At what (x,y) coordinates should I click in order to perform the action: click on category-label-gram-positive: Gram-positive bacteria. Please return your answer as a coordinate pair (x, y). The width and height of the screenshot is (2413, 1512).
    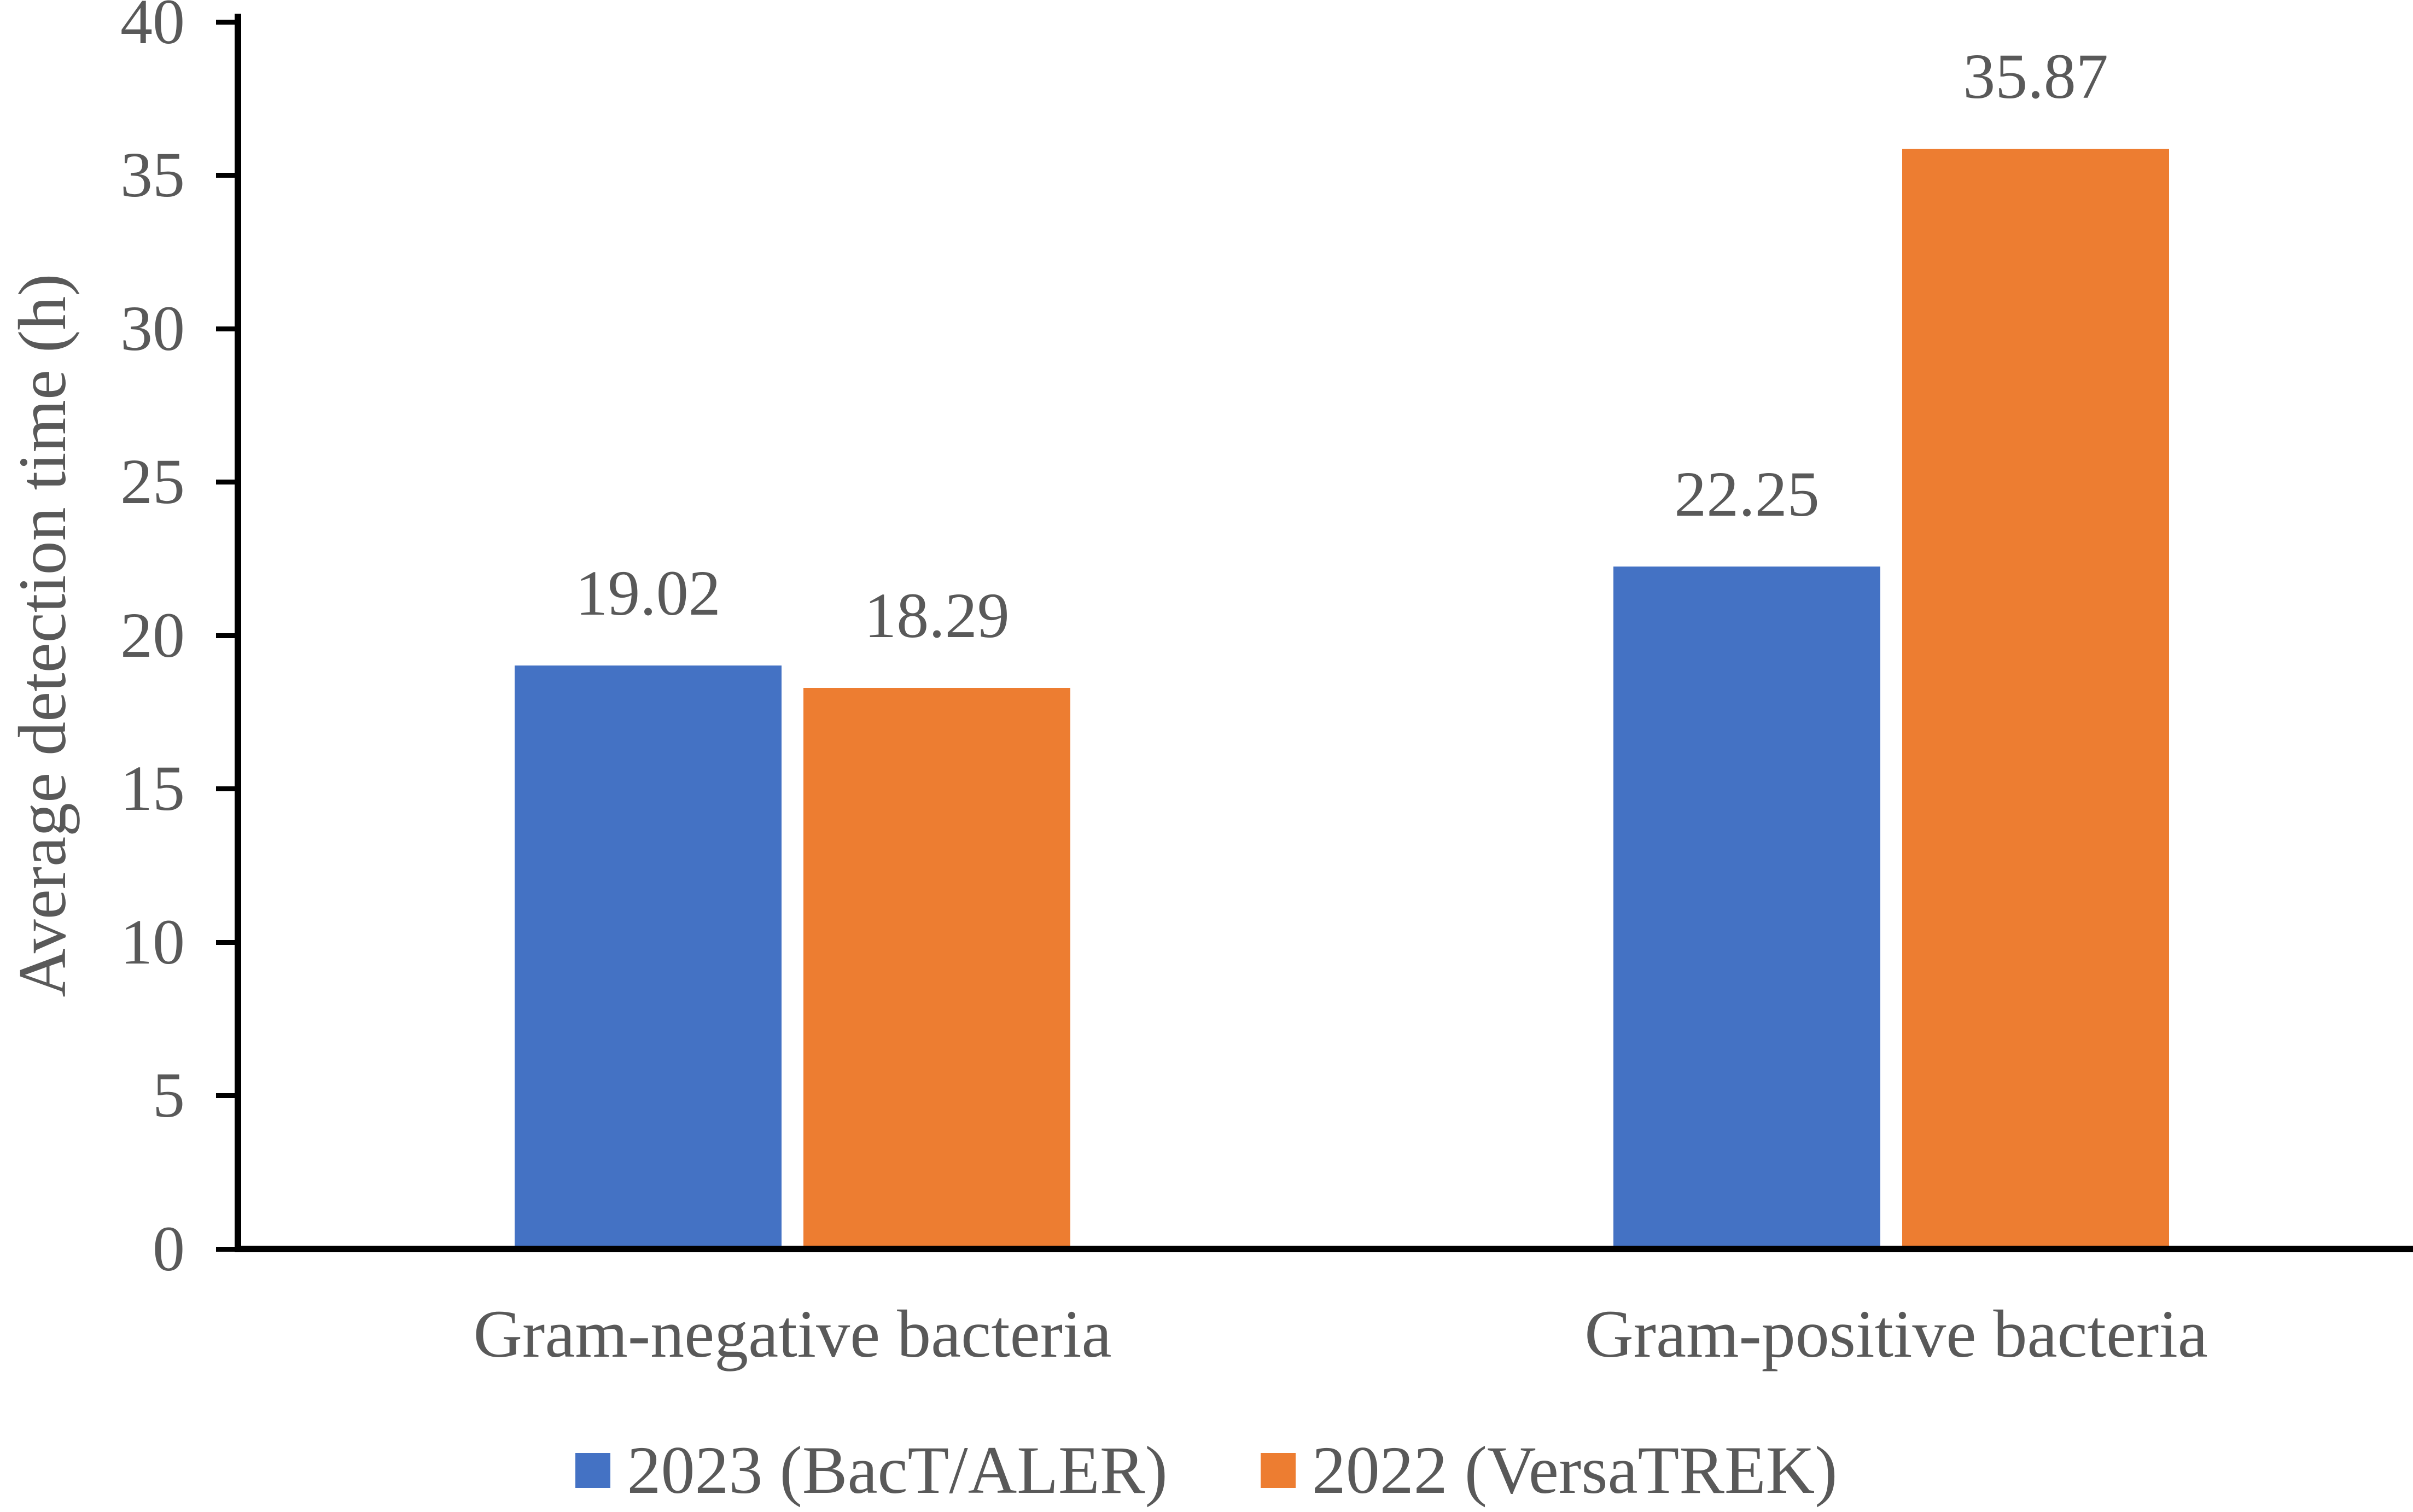
    Looking at the image, I should click on (1896, 1334).